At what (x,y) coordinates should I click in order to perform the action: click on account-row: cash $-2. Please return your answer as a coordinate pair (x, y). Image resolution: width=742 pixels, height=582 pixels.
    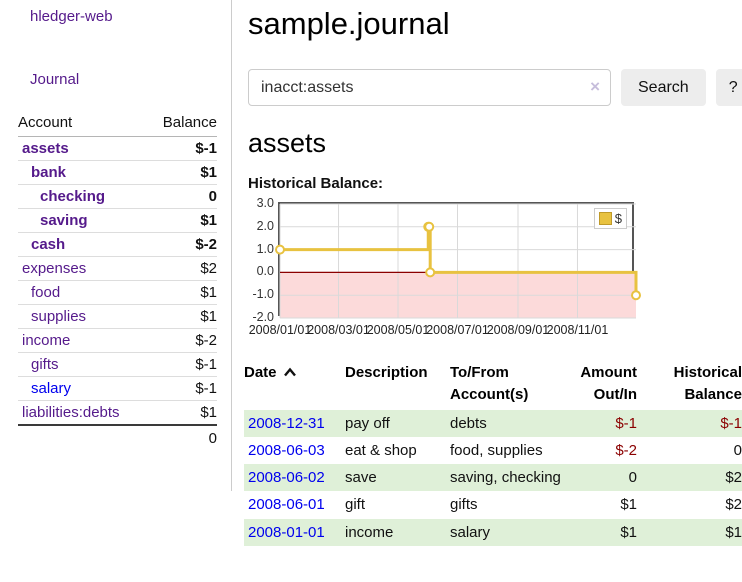
    Looking at the image, I should click on (117, 244).